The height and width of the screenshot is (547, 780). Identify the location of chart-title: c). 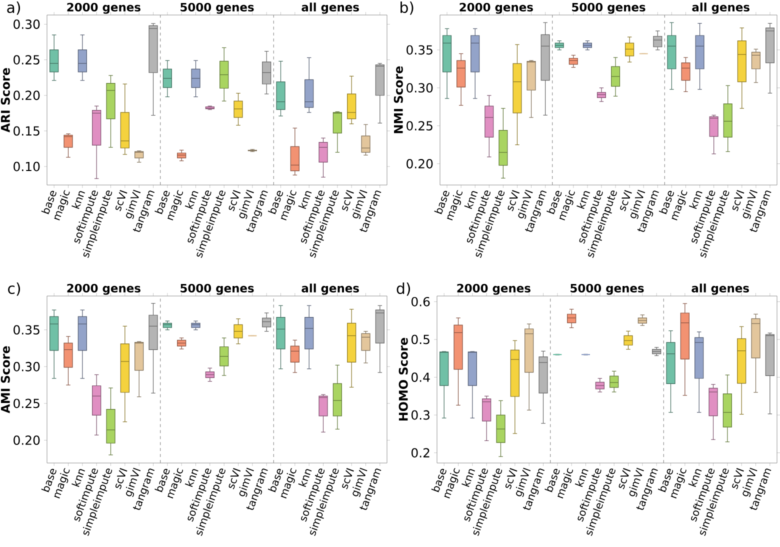
(14, 289).